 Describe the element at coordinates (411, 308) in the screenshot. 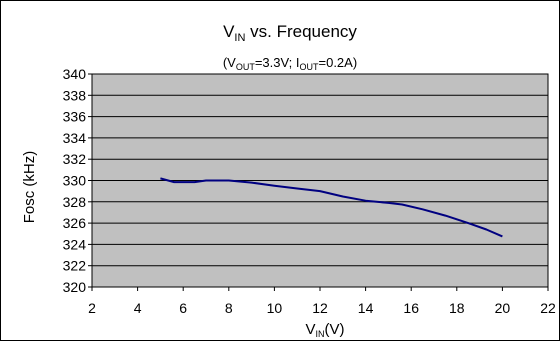

I see `x-tick-label-16: 16` at that location.